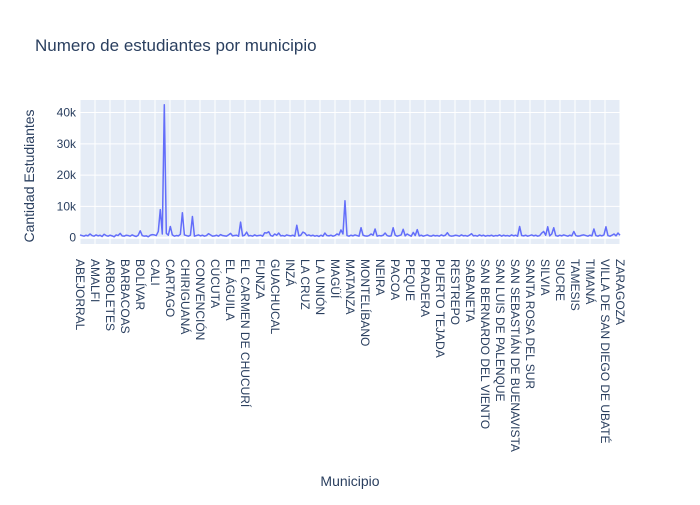  Describe the element at coordinates (620, 292) in the screenshot. I see `x-tick-label: ZARAGOZA` at that location.